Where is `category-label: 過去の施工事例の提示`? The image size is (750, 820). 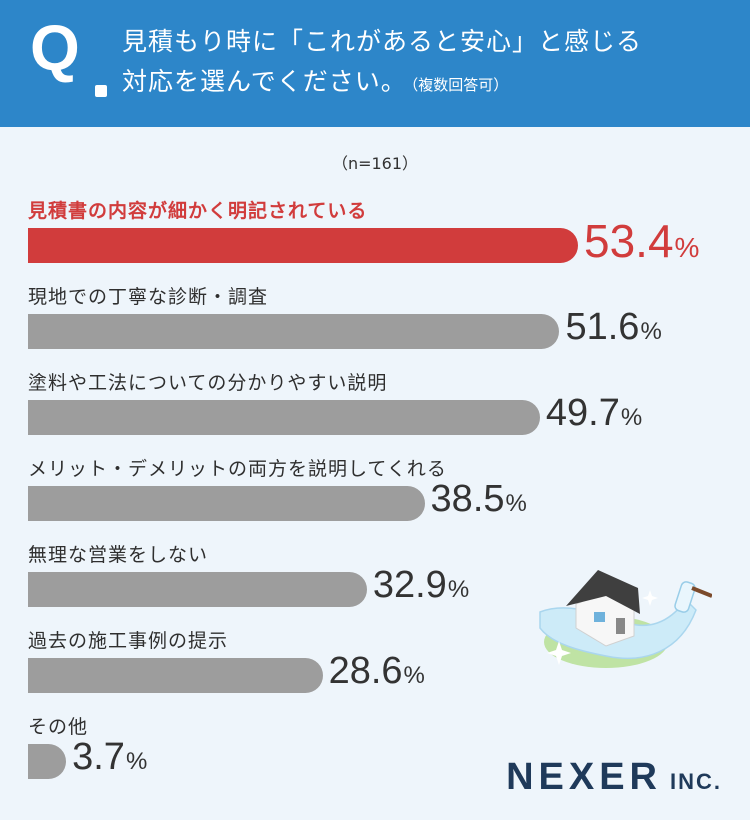 category-label: 過去の施工事例の提示 is located at coordinates (128, 641).